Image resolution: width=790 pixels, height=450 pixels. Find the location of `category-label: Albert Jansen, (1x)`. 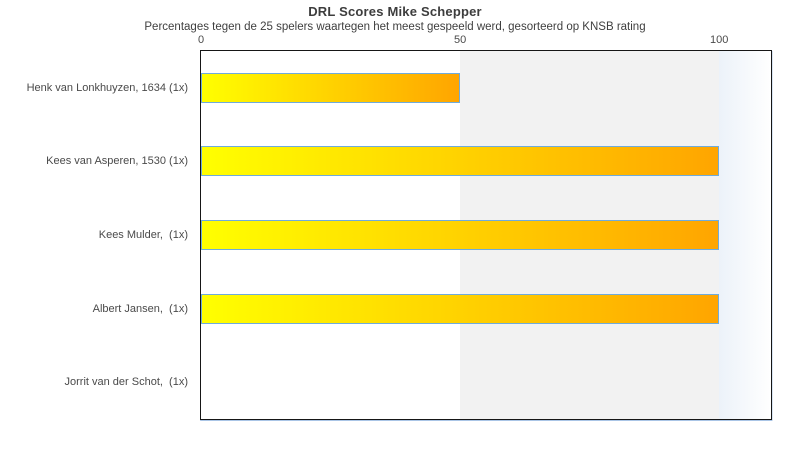

category-label: Albert Jansen, (1x) is located at coordinates (140, 308).